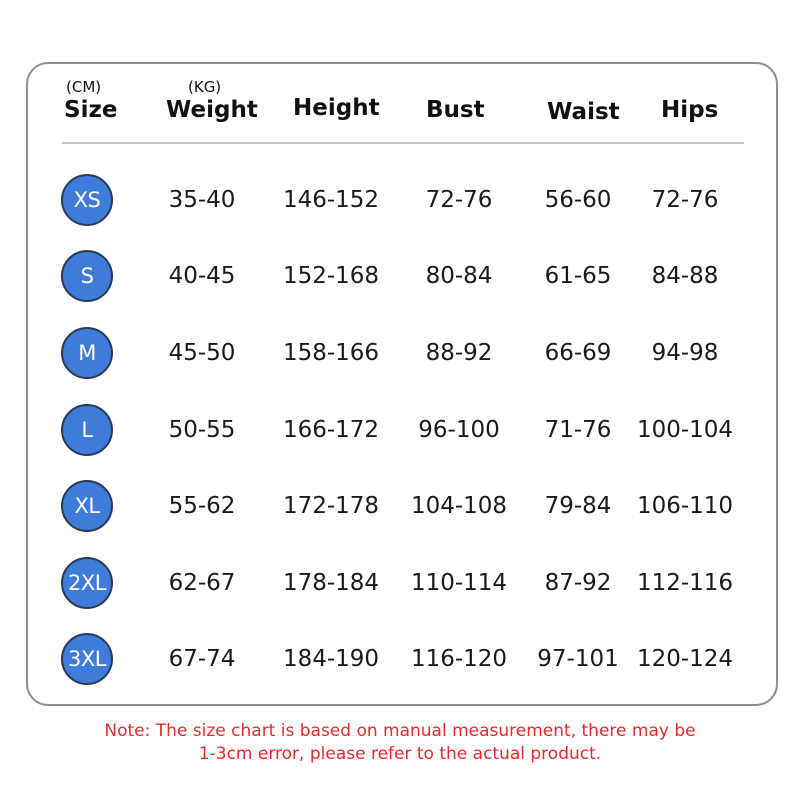 This screenshot has width=800, height=800. Describe the element at coordinates (459, 353) in the screenshot. I see `table-cell-bust: 88-92` at that location.